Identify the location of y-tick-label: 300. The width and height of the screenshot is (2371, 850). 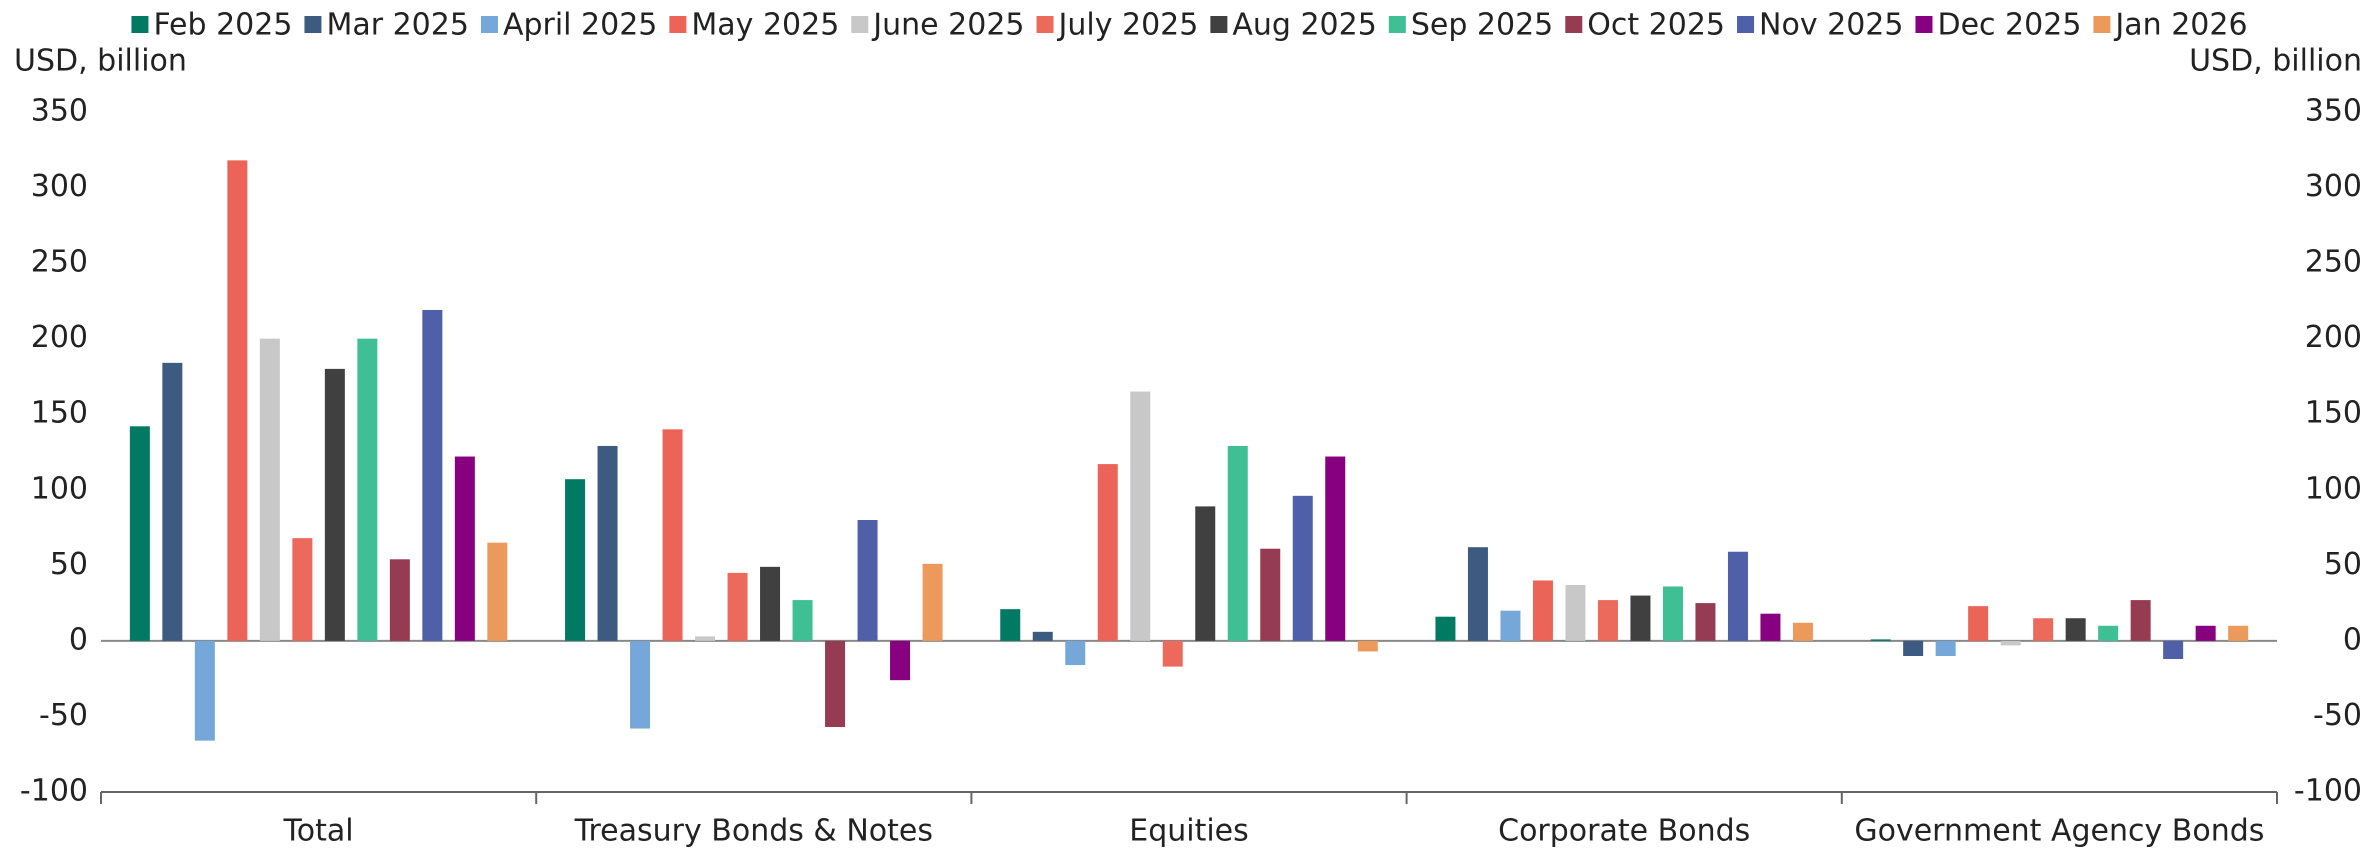
(59, 186).